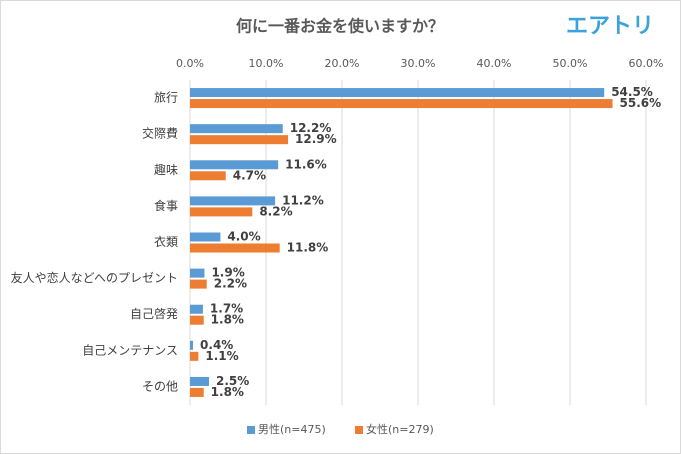 This screenshot has width=681, height=454. Describe the element at coordinates (306, 164) in the screenshot. I see `value-label: 11.6%` at that location.